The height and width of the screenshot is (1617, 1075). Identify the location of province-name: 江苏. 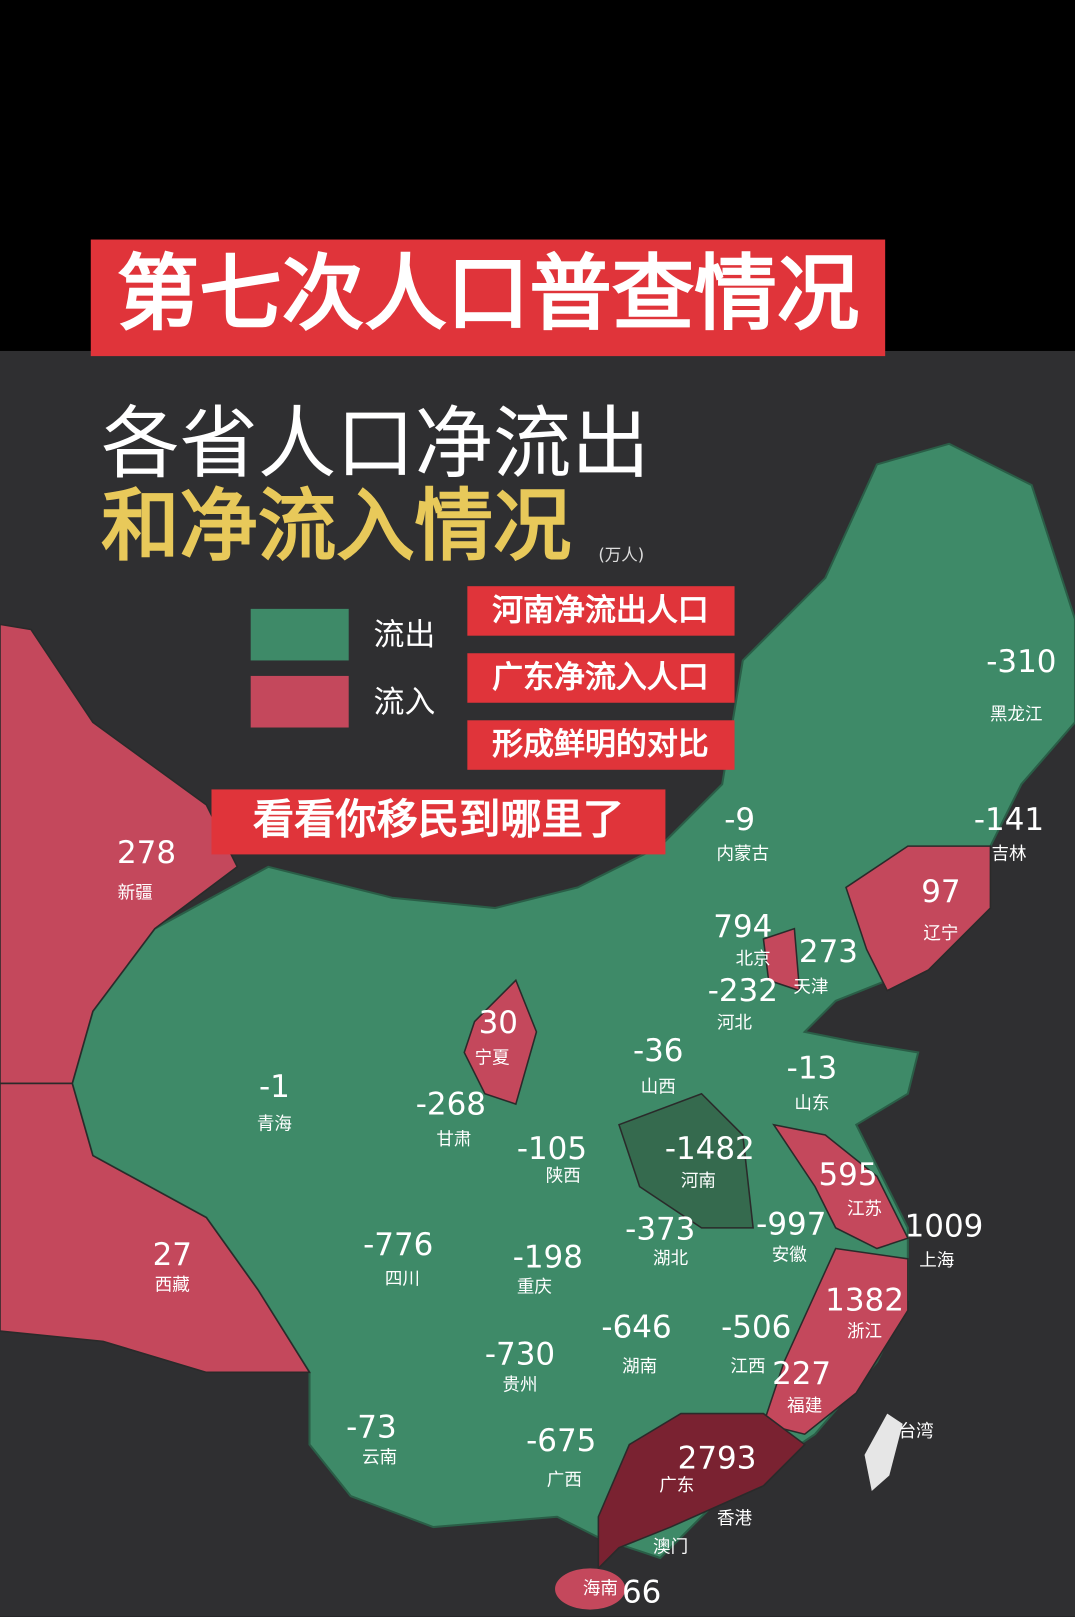
(864, 1209).